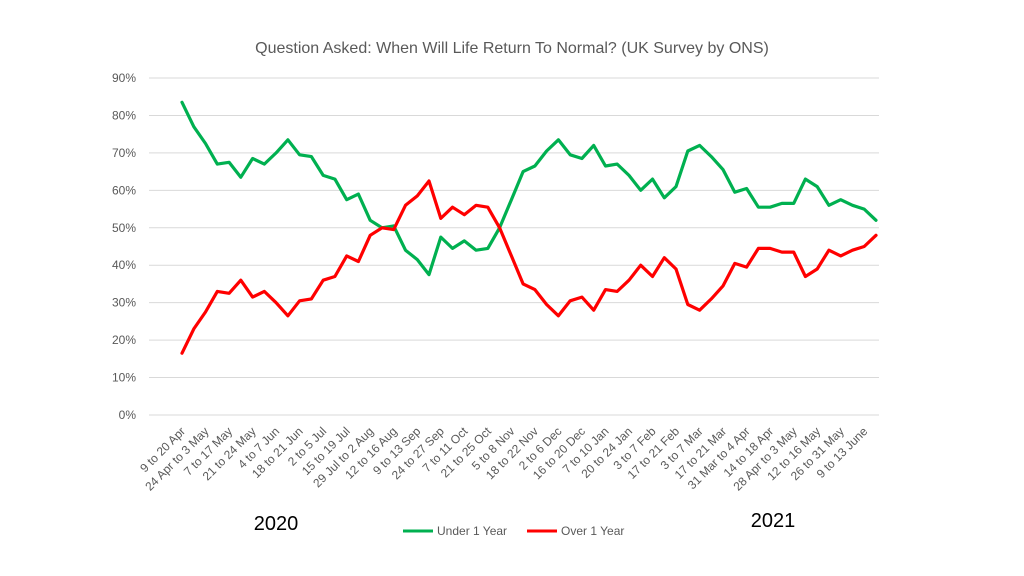 The height and width of the screenshot is (576, 1024). I want to click on year-label-2021: 2021, so click(773, 521).